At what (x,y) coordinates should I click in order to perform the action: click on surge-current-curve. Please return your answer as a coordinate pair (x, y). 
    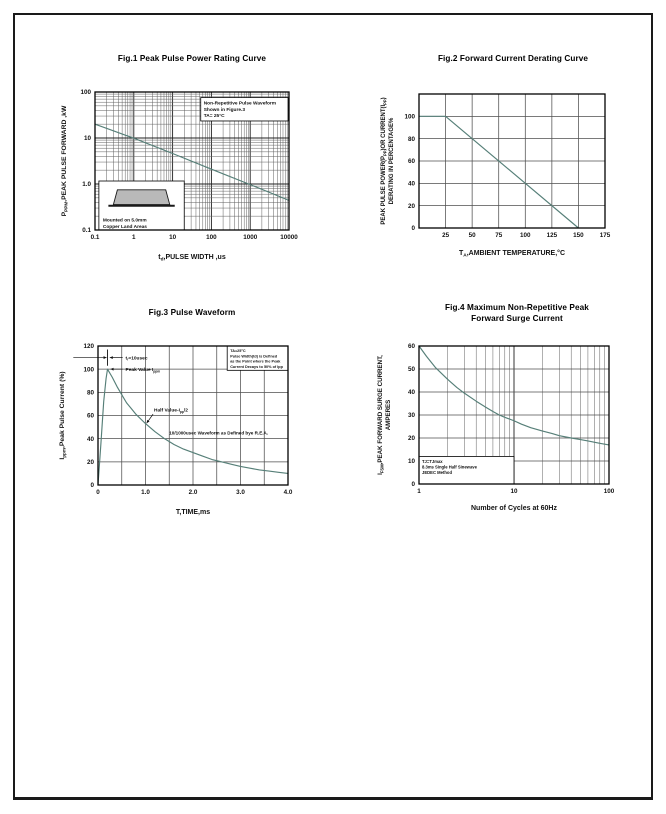
    Looking at the image, I should click on (514, 395).